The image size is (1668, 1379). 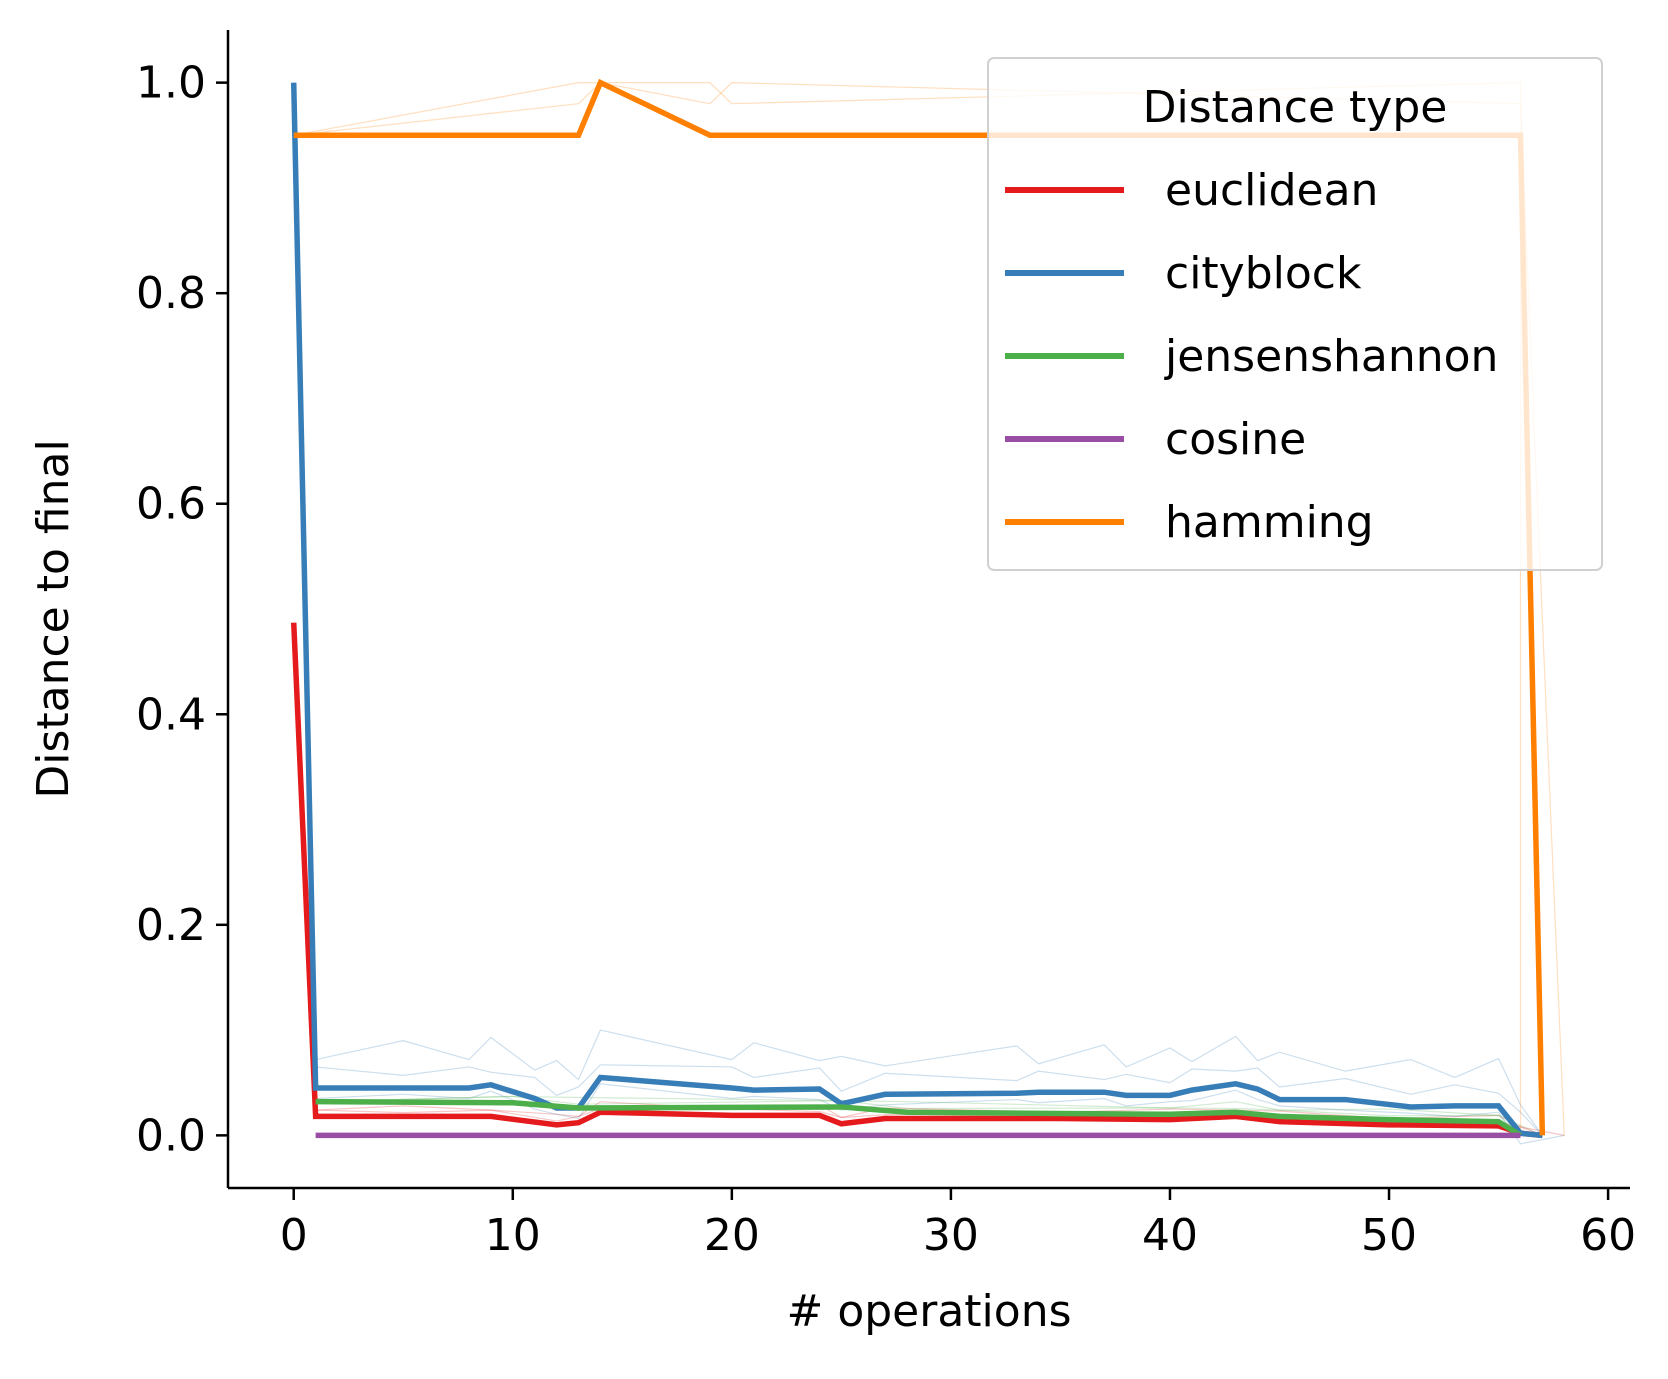 I want to click on legend-label-hamming: hamming, so click(x=1269, y=522).